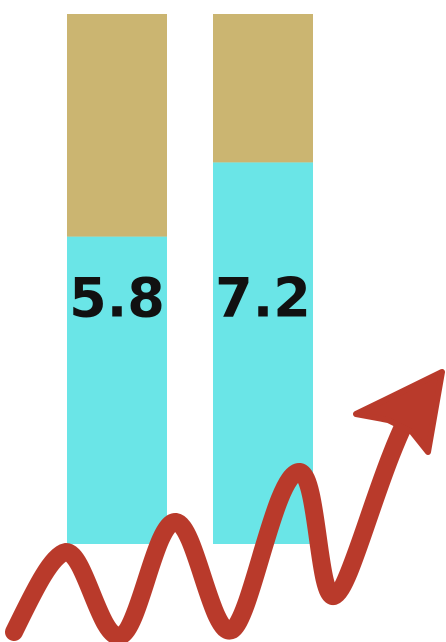 This screenshot has width=446, height=642. I want to click on value-label: 5.8, so click(117, 298).